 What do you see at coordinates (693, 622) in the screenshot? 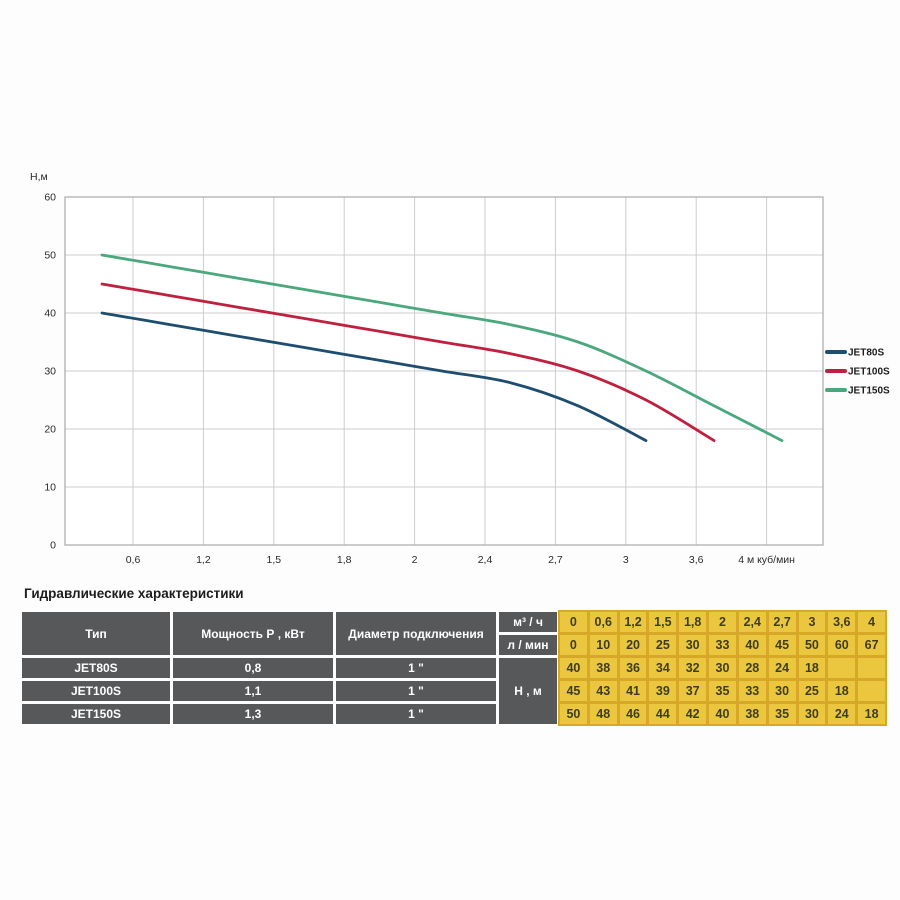
I see `flow-value-cell: 1,8` at bounding box center [693, 622].